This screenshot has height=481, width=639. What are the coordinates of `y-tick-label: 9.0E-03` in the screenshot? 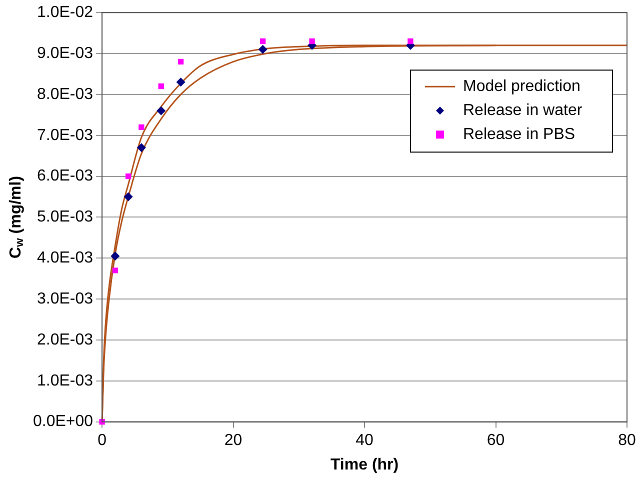 It's located at (65, 53).